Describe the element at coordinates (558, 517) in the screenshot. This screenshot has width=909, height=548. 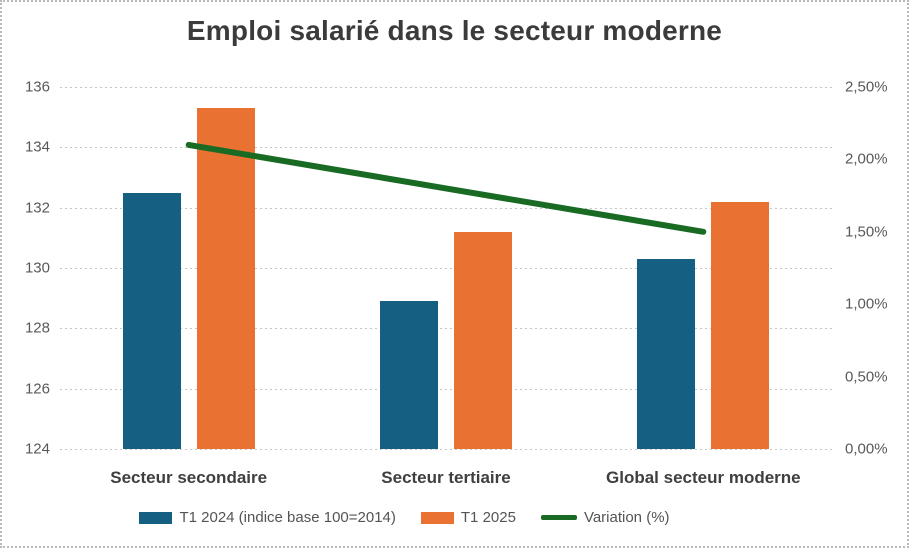
I see `legend-line-swatch` at that location.